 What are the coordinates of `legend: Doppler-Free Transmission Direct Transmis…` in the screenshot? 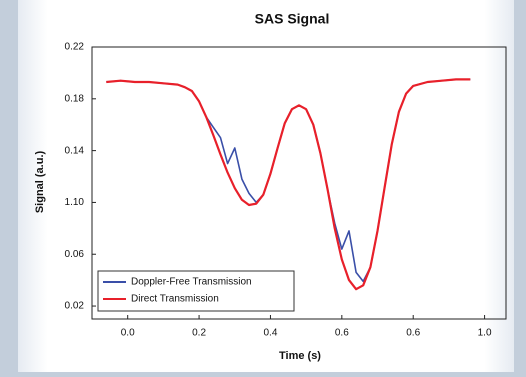 It's located at (196, 291).